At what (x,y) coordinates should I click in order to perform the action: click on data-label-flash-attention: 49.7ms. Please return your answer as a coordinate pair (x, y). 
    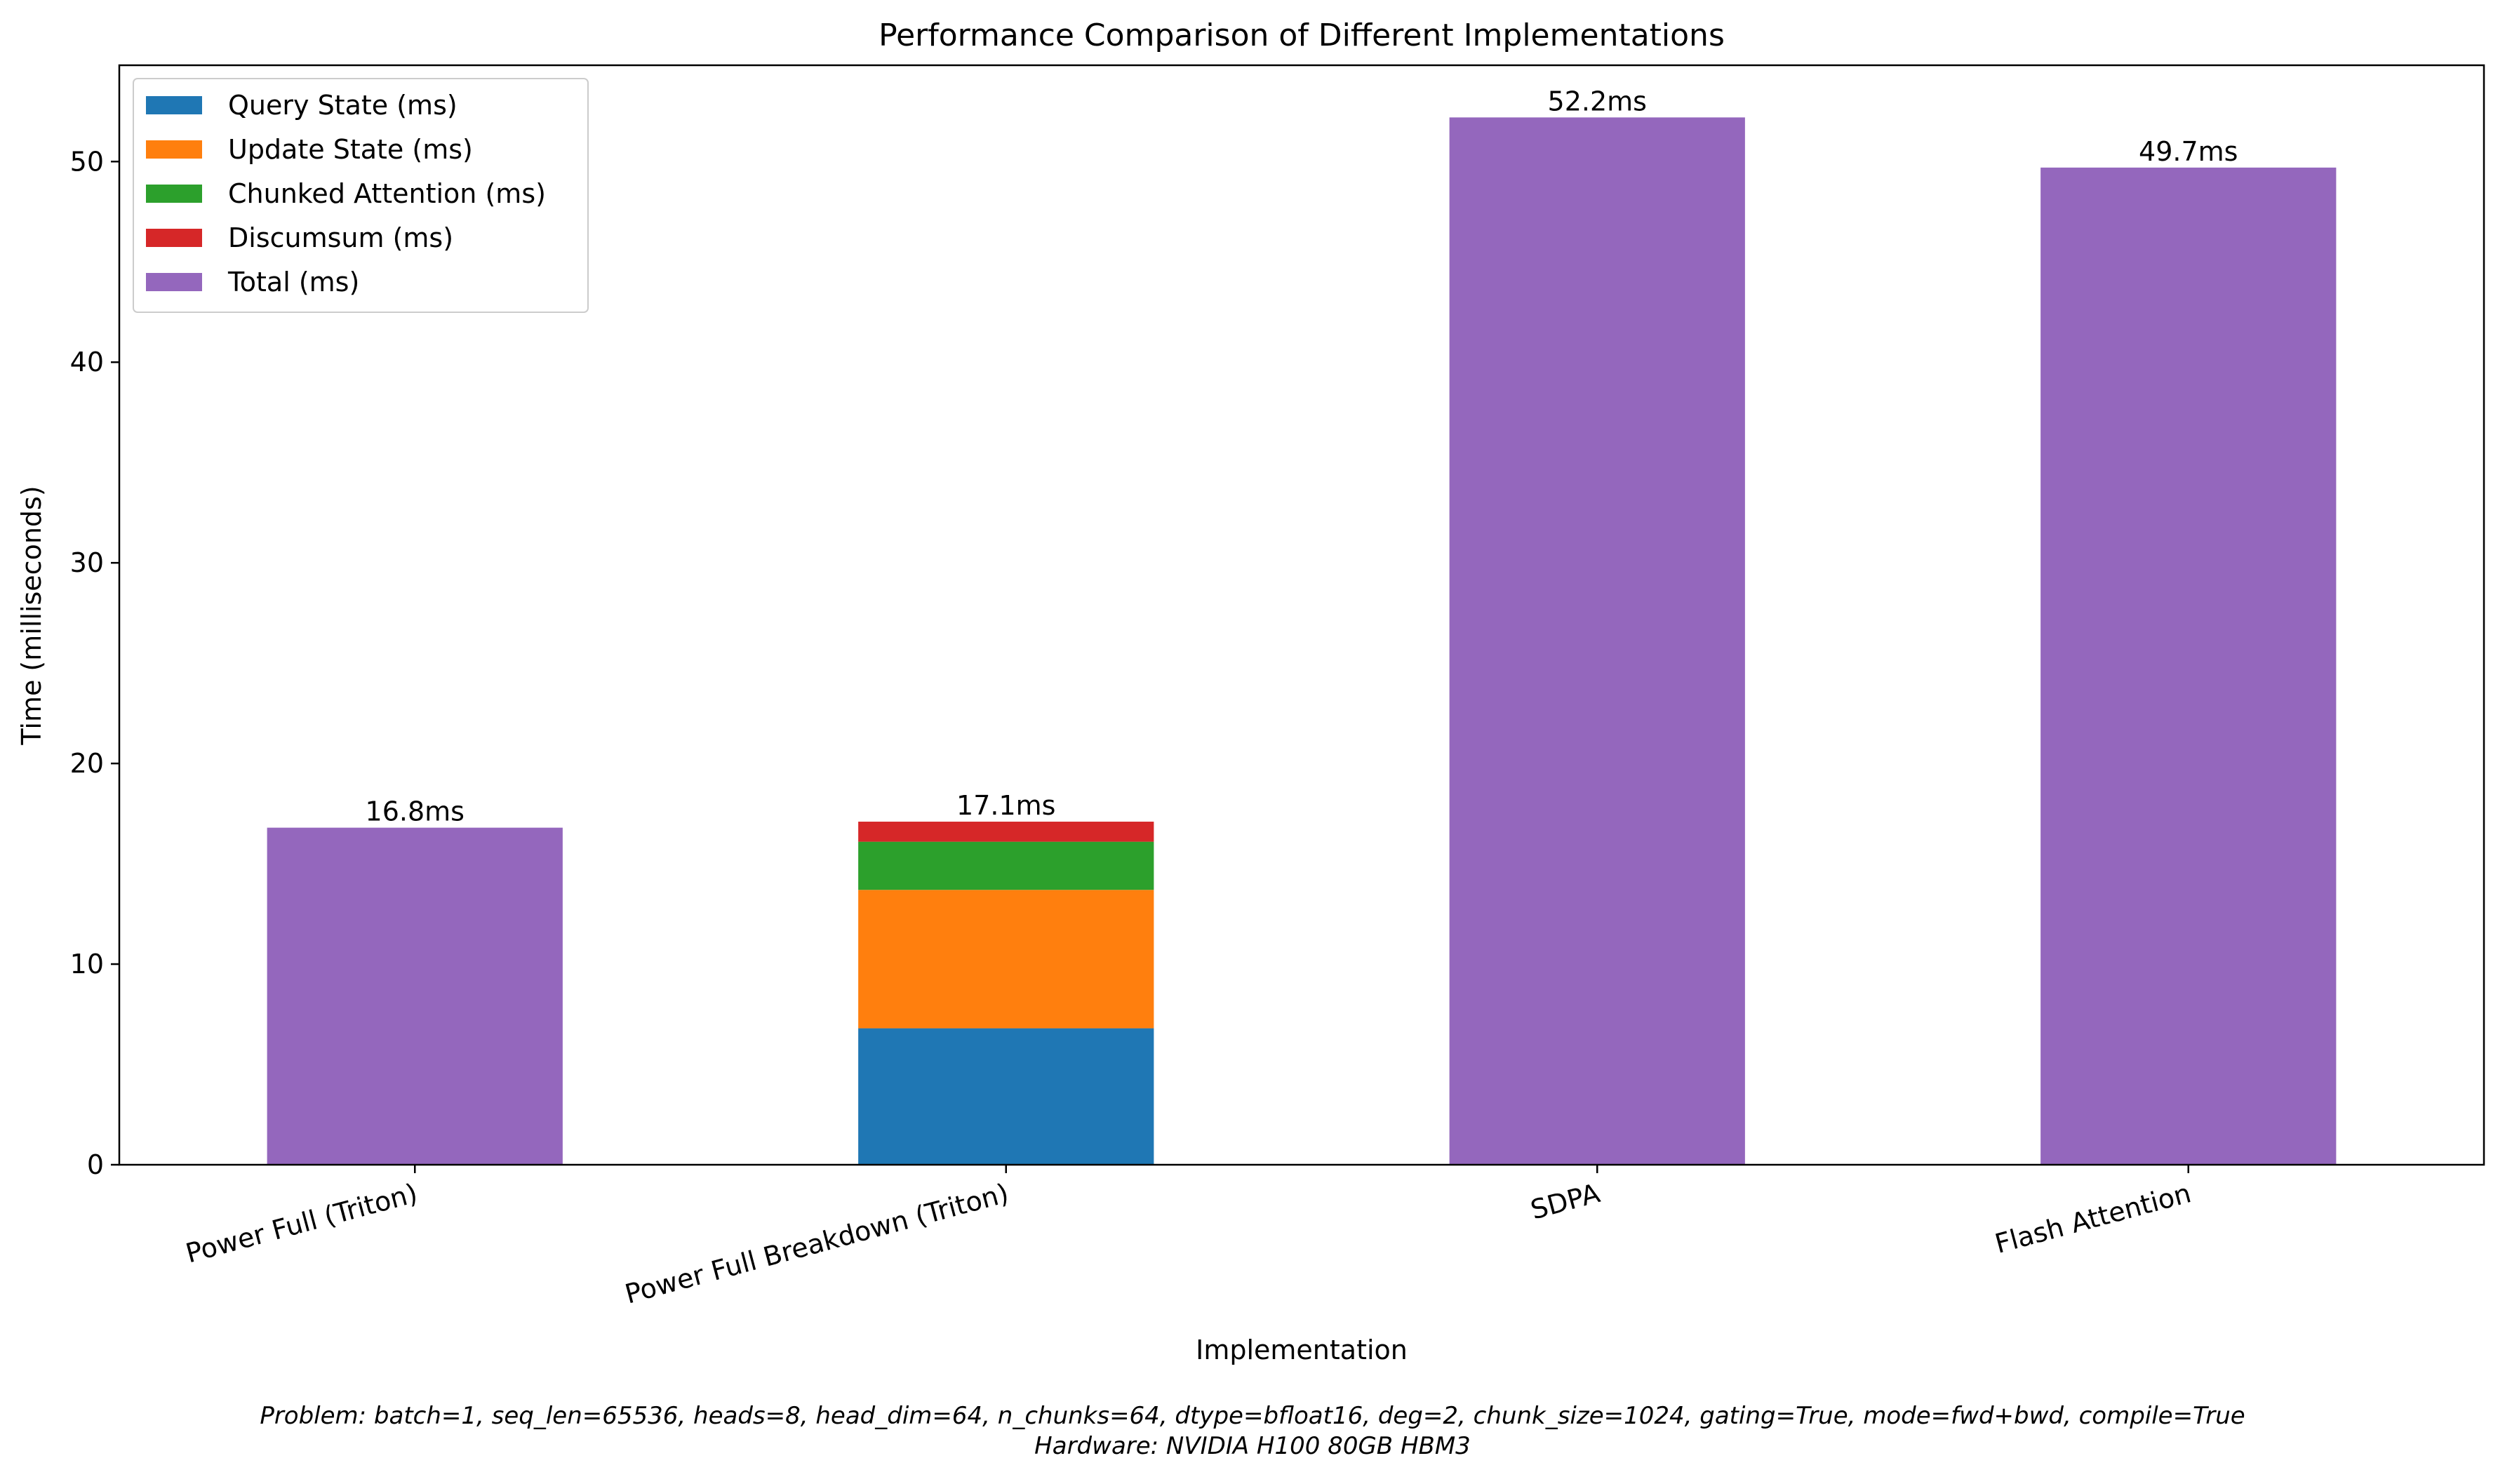
    Looking at the image, I should click on (2188, 151).